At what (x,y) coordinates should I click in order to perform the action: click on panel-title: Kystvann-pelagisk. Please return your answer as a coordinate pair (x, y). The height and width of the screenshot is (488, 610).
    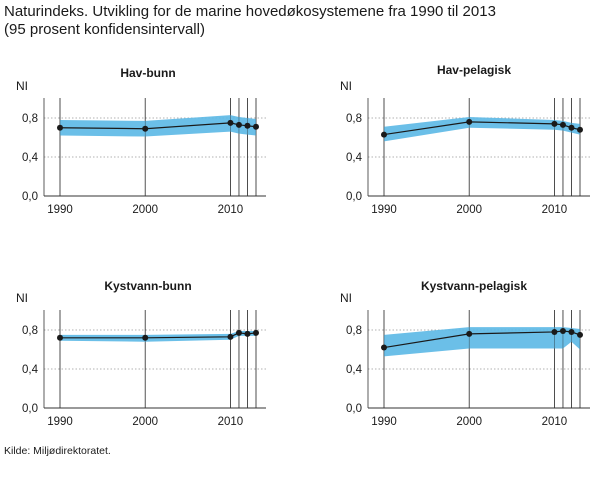
    Looking at the image, I should click on (474, 286).